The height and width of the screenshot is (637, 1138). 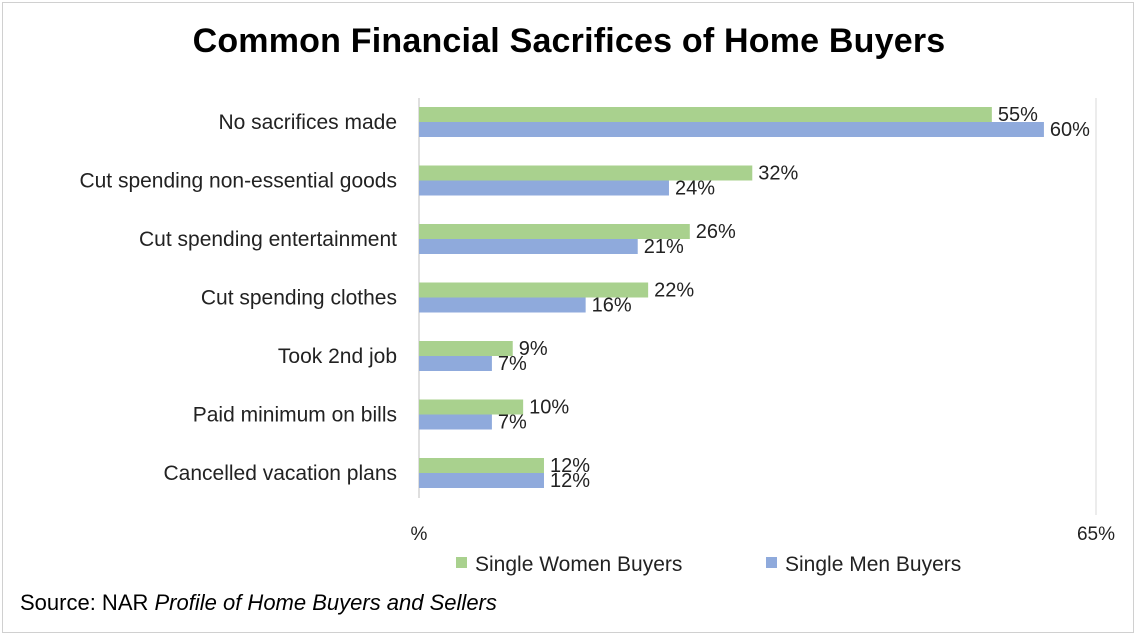 I want to click on category-label: Cut spending clothes, so click(x=299, y=298).